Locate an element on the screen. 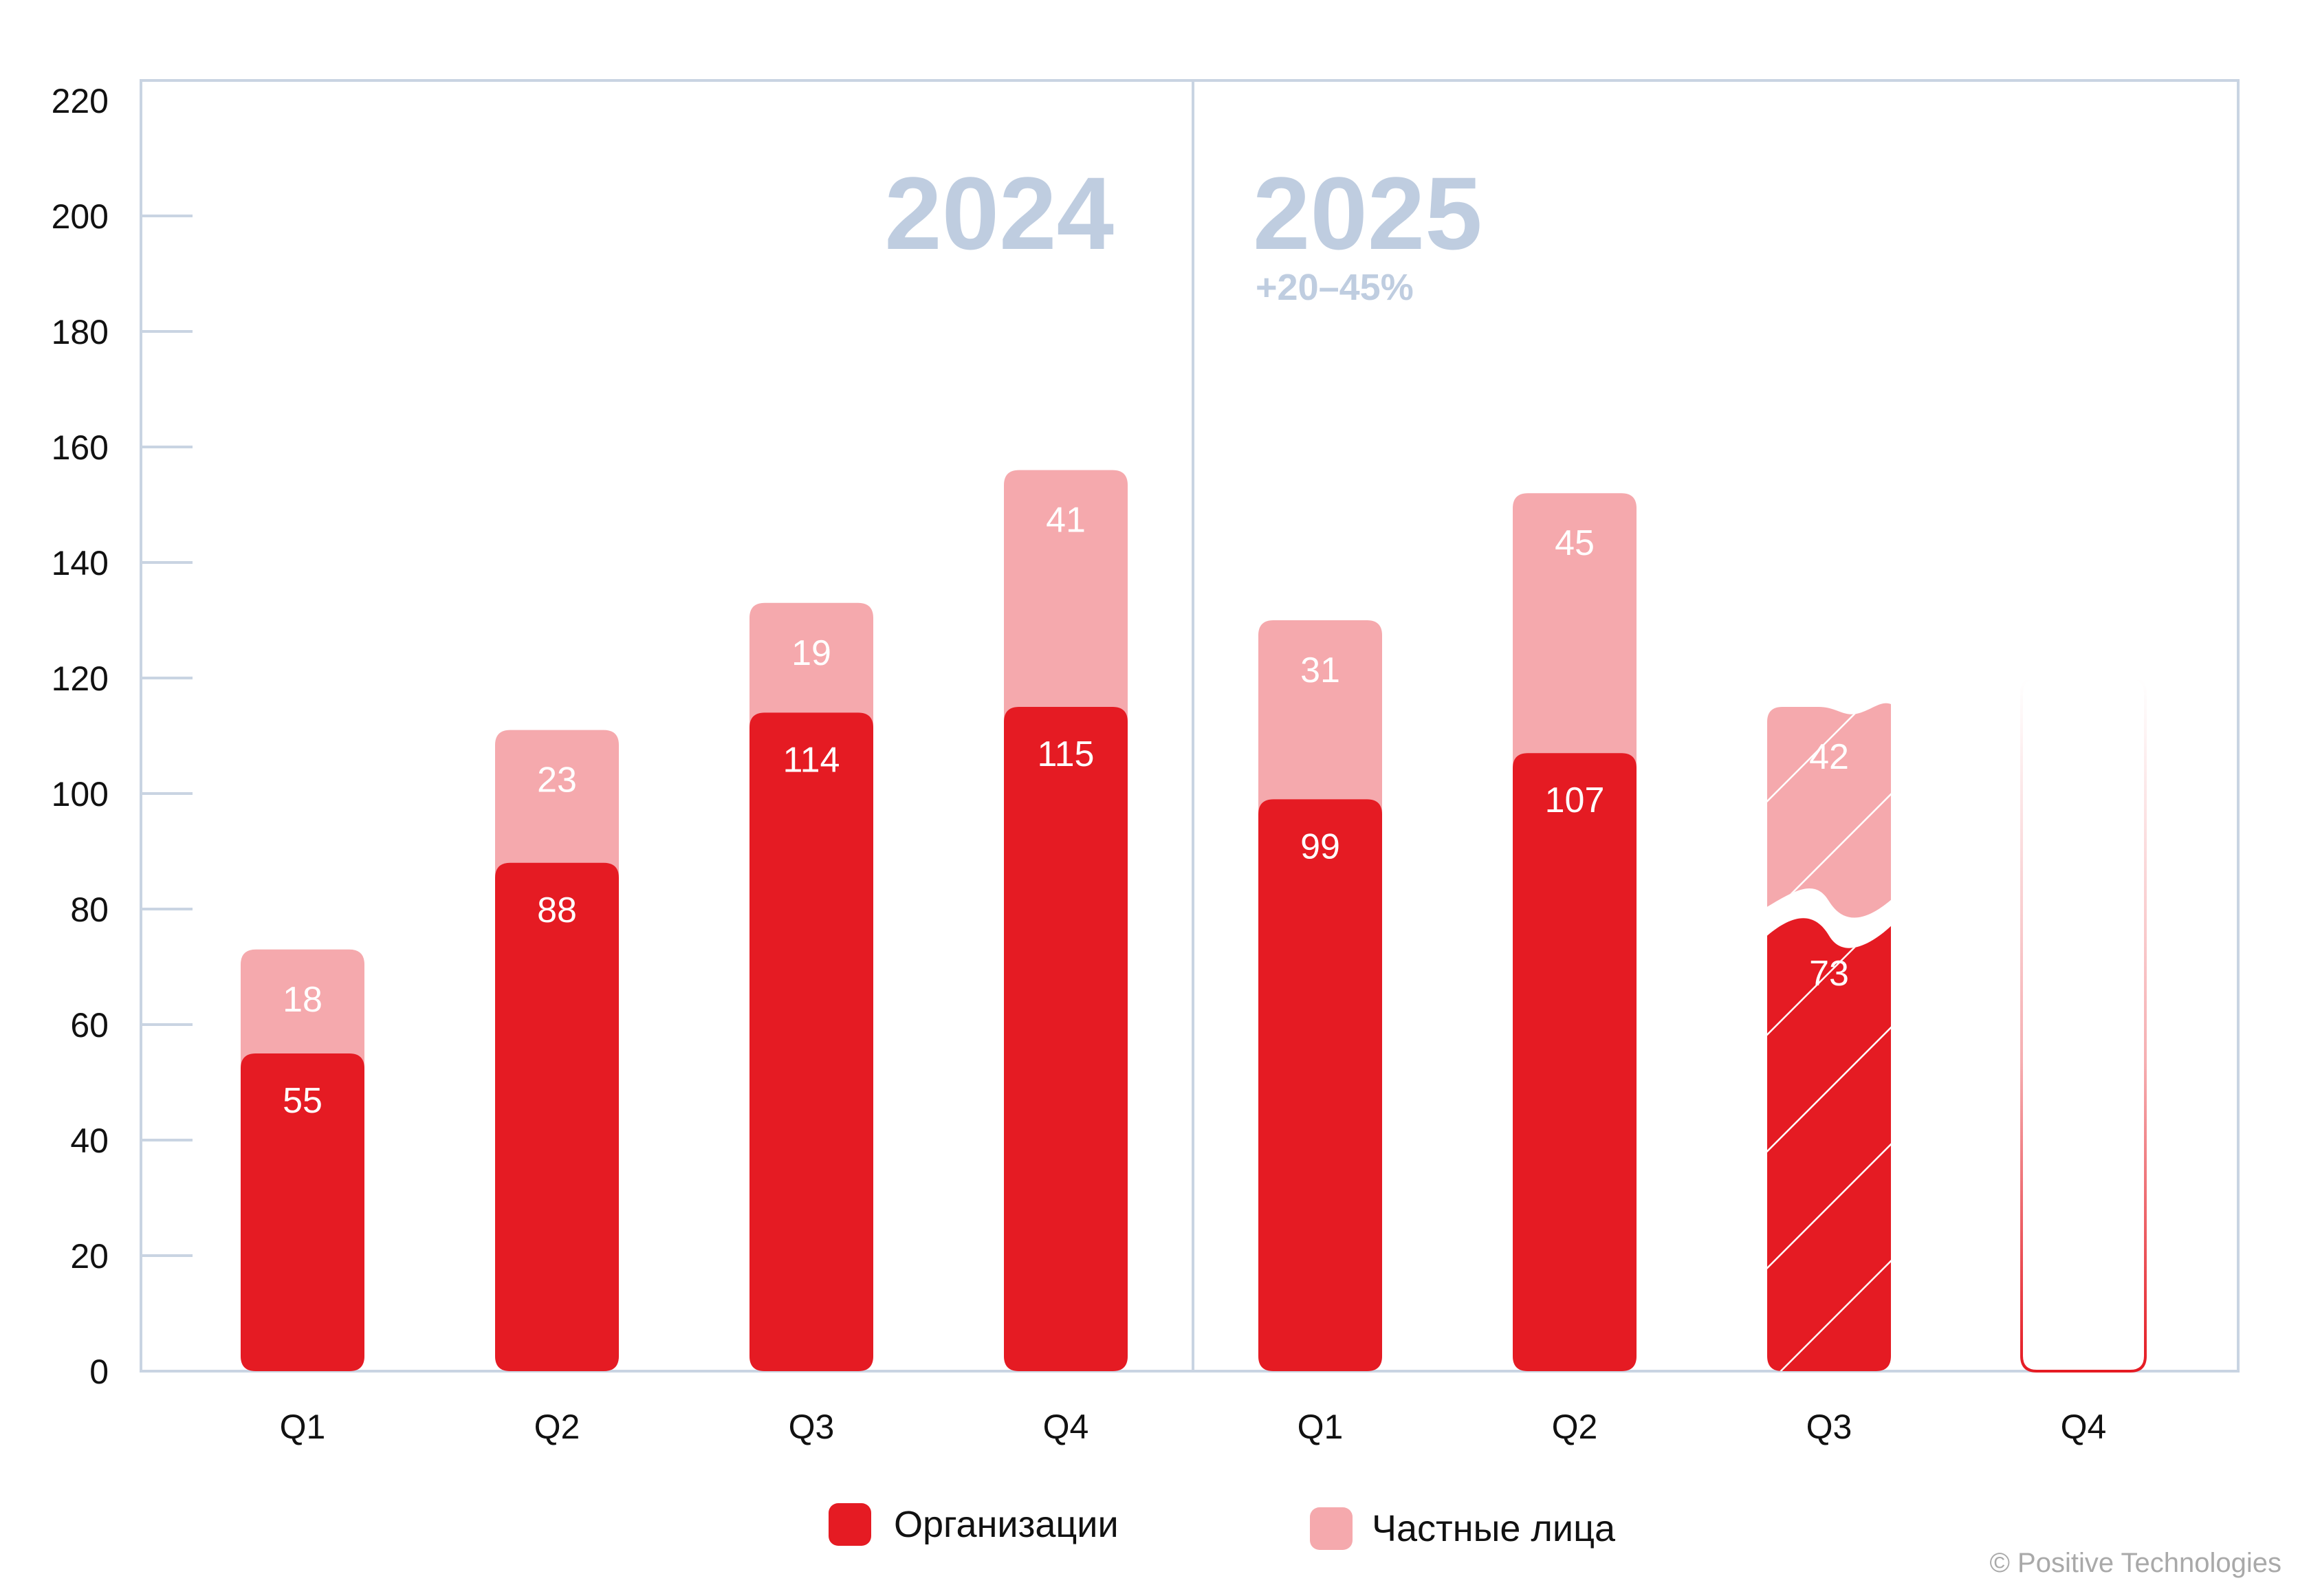 Image resolution: width=2298 pixels, height=1596 pixels. y-tick-label: 140 is located at coordinates (80, 563).